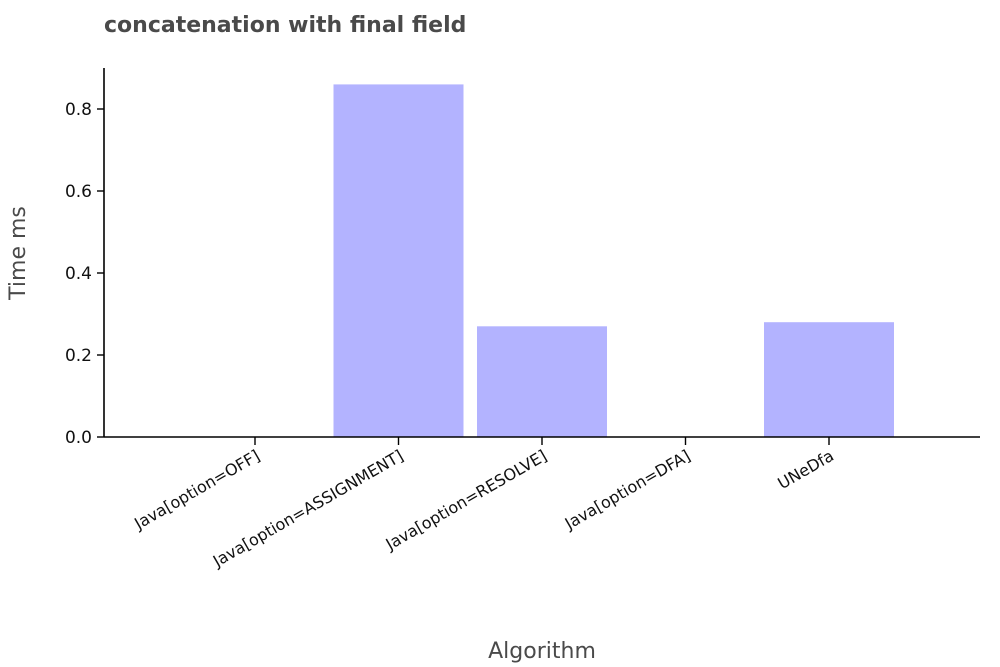 The height and width of the screenshot is (667, 1000). I want to click on x-tick-label: Java[option=OFF], so click(196, 490).